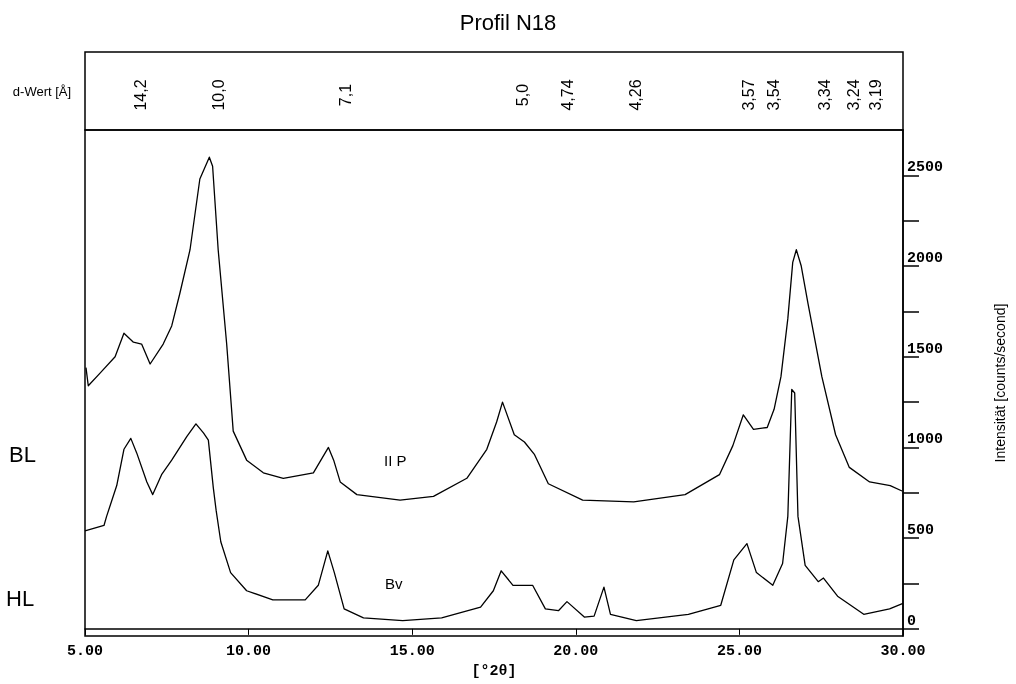  I want to click on text: 4,26, so click(635, 95).